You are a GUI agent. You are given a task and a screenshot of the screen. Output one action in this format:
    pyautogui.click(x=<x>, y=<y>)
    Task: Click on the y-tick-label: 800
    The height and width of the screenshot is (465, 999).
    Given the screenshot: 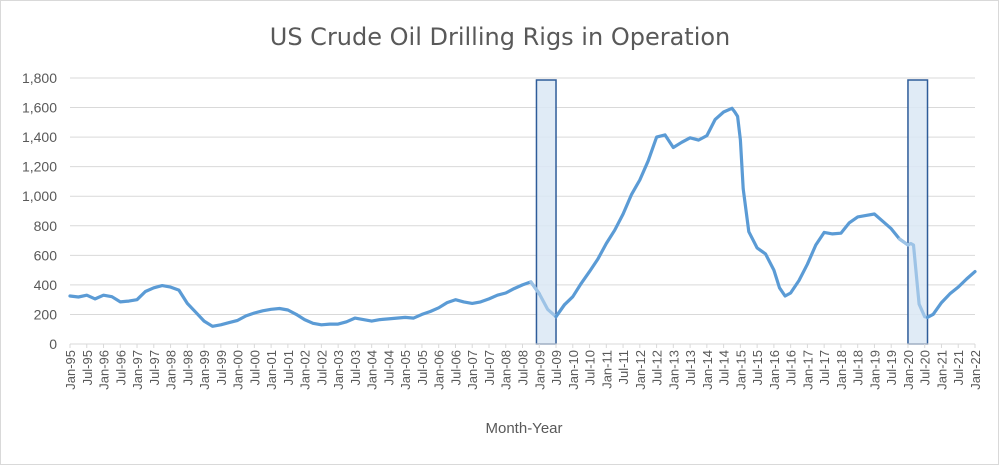 What is the action you would take?
    pyautogui.click(x=46, y=226)
    